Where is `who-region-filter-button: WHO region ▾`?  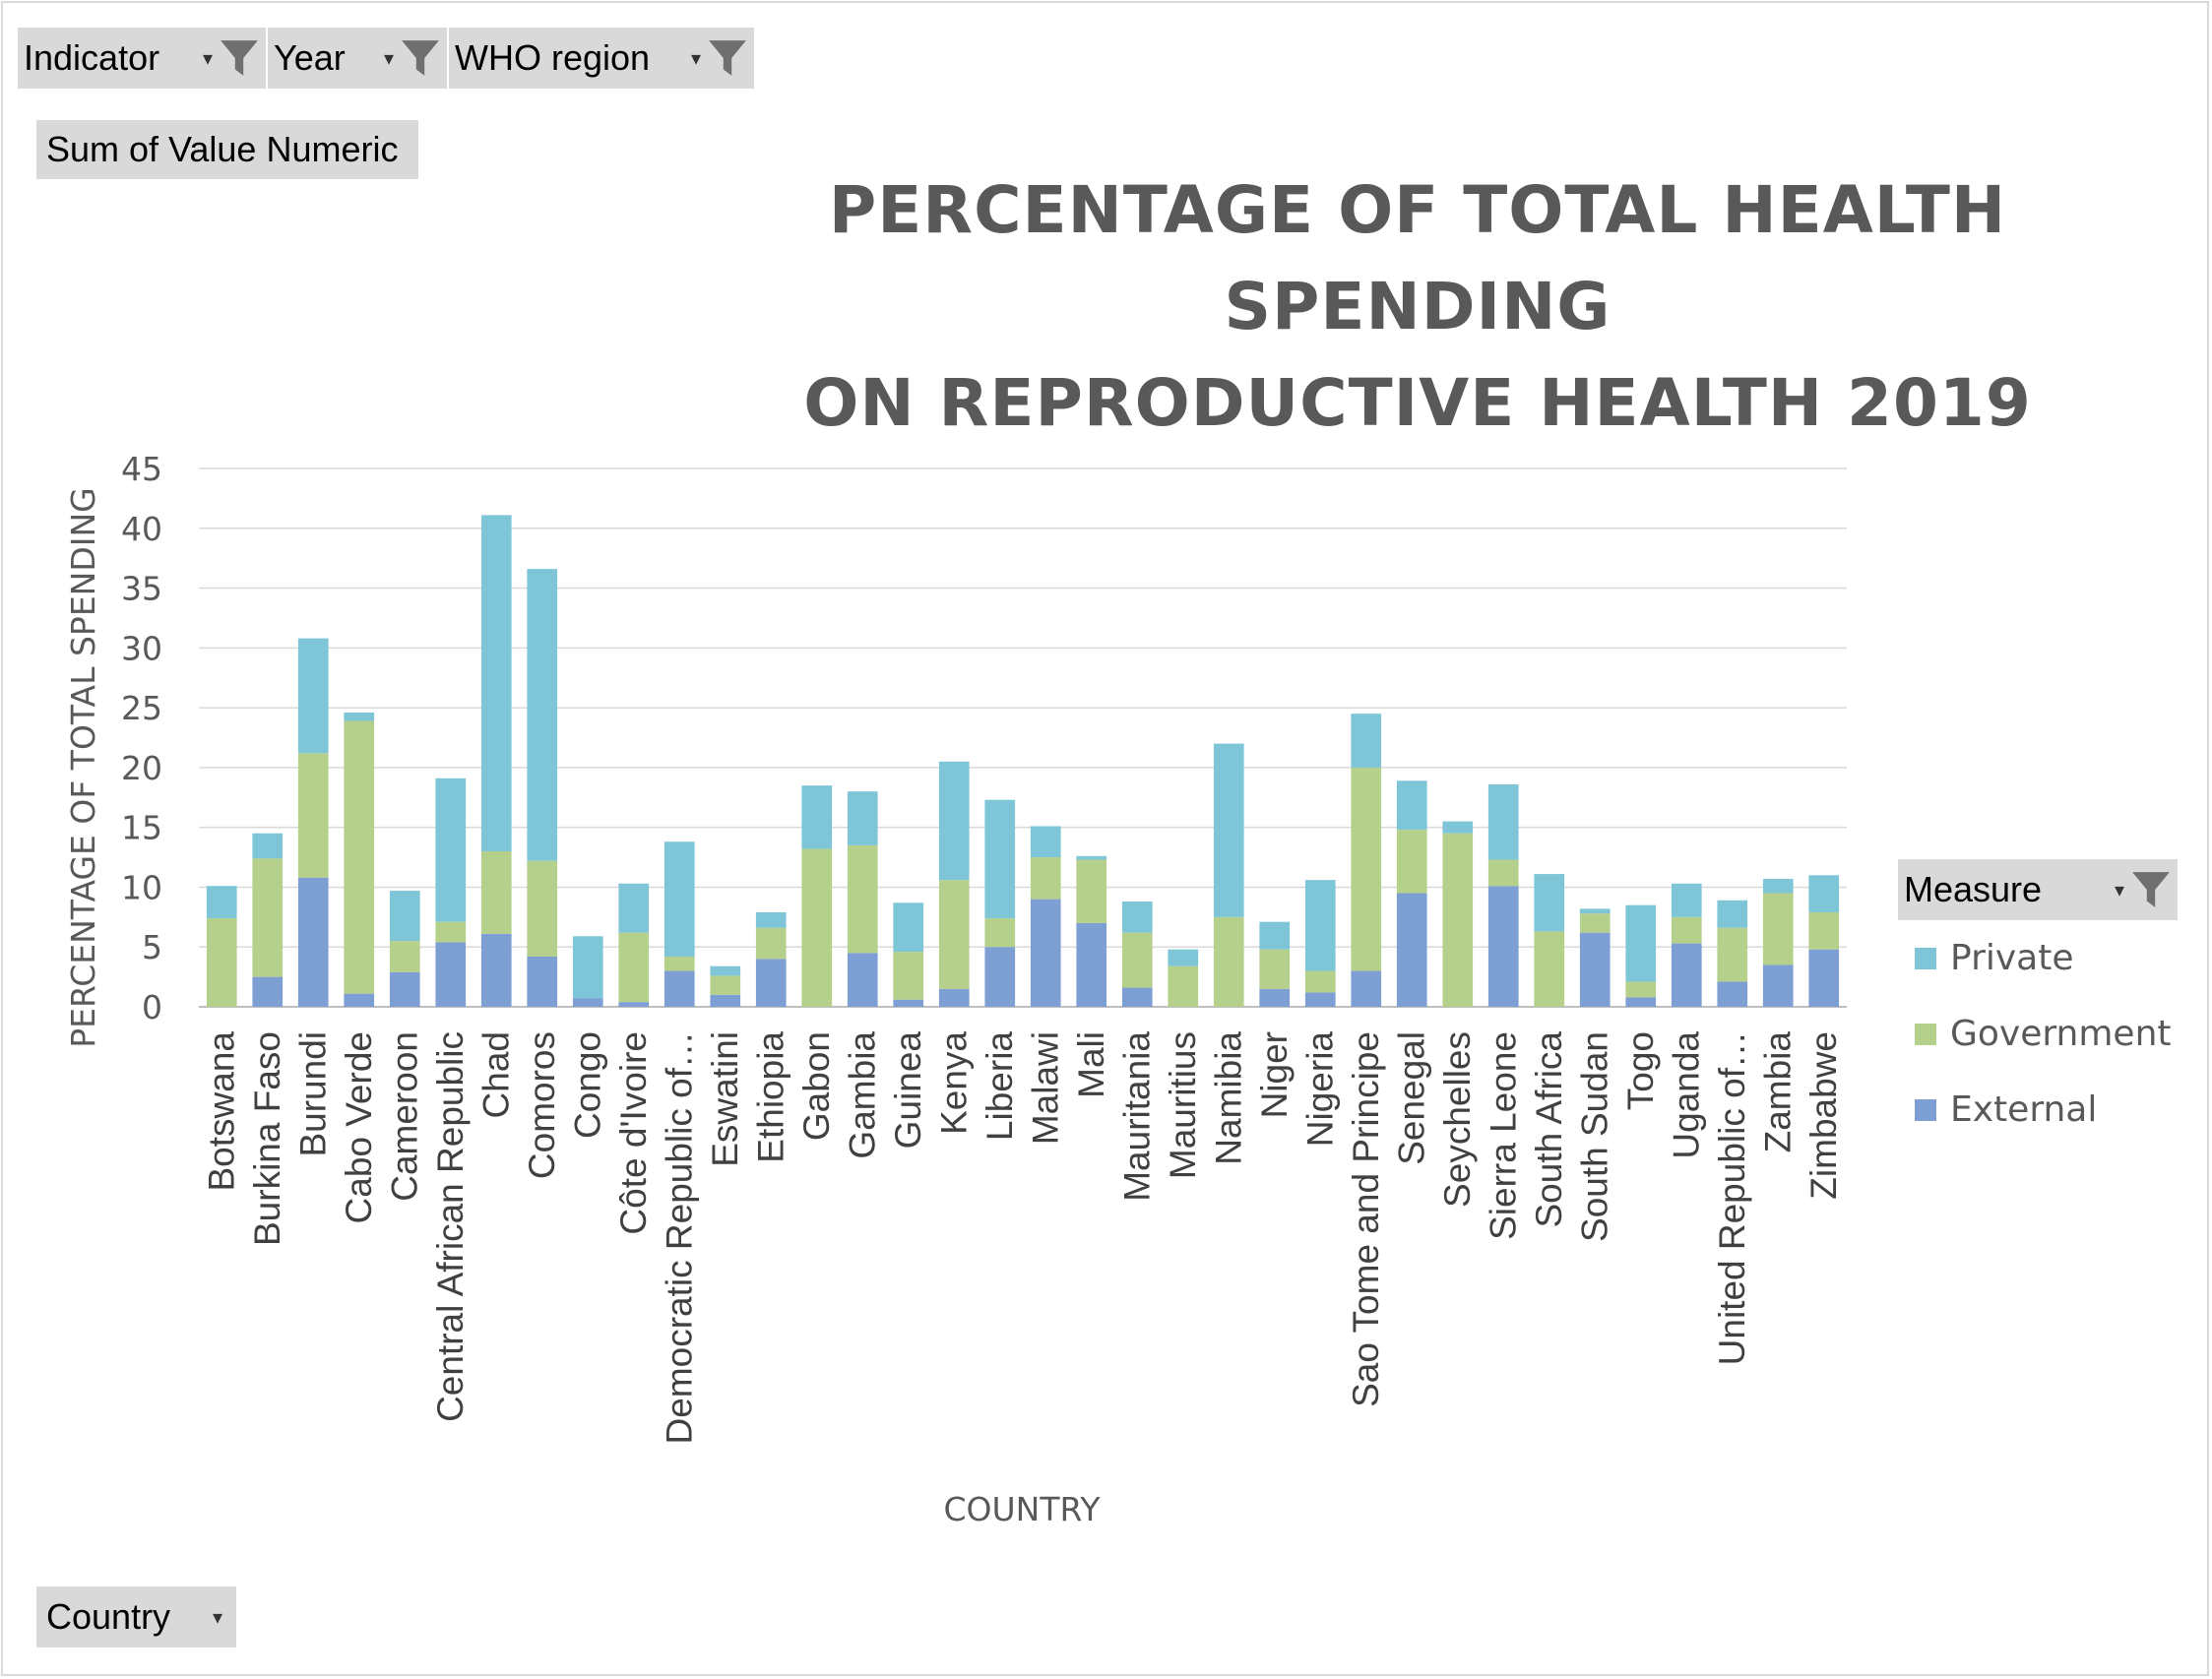
who-region-filter-button: WHO region ▾ is located at coordinates (602, 59).